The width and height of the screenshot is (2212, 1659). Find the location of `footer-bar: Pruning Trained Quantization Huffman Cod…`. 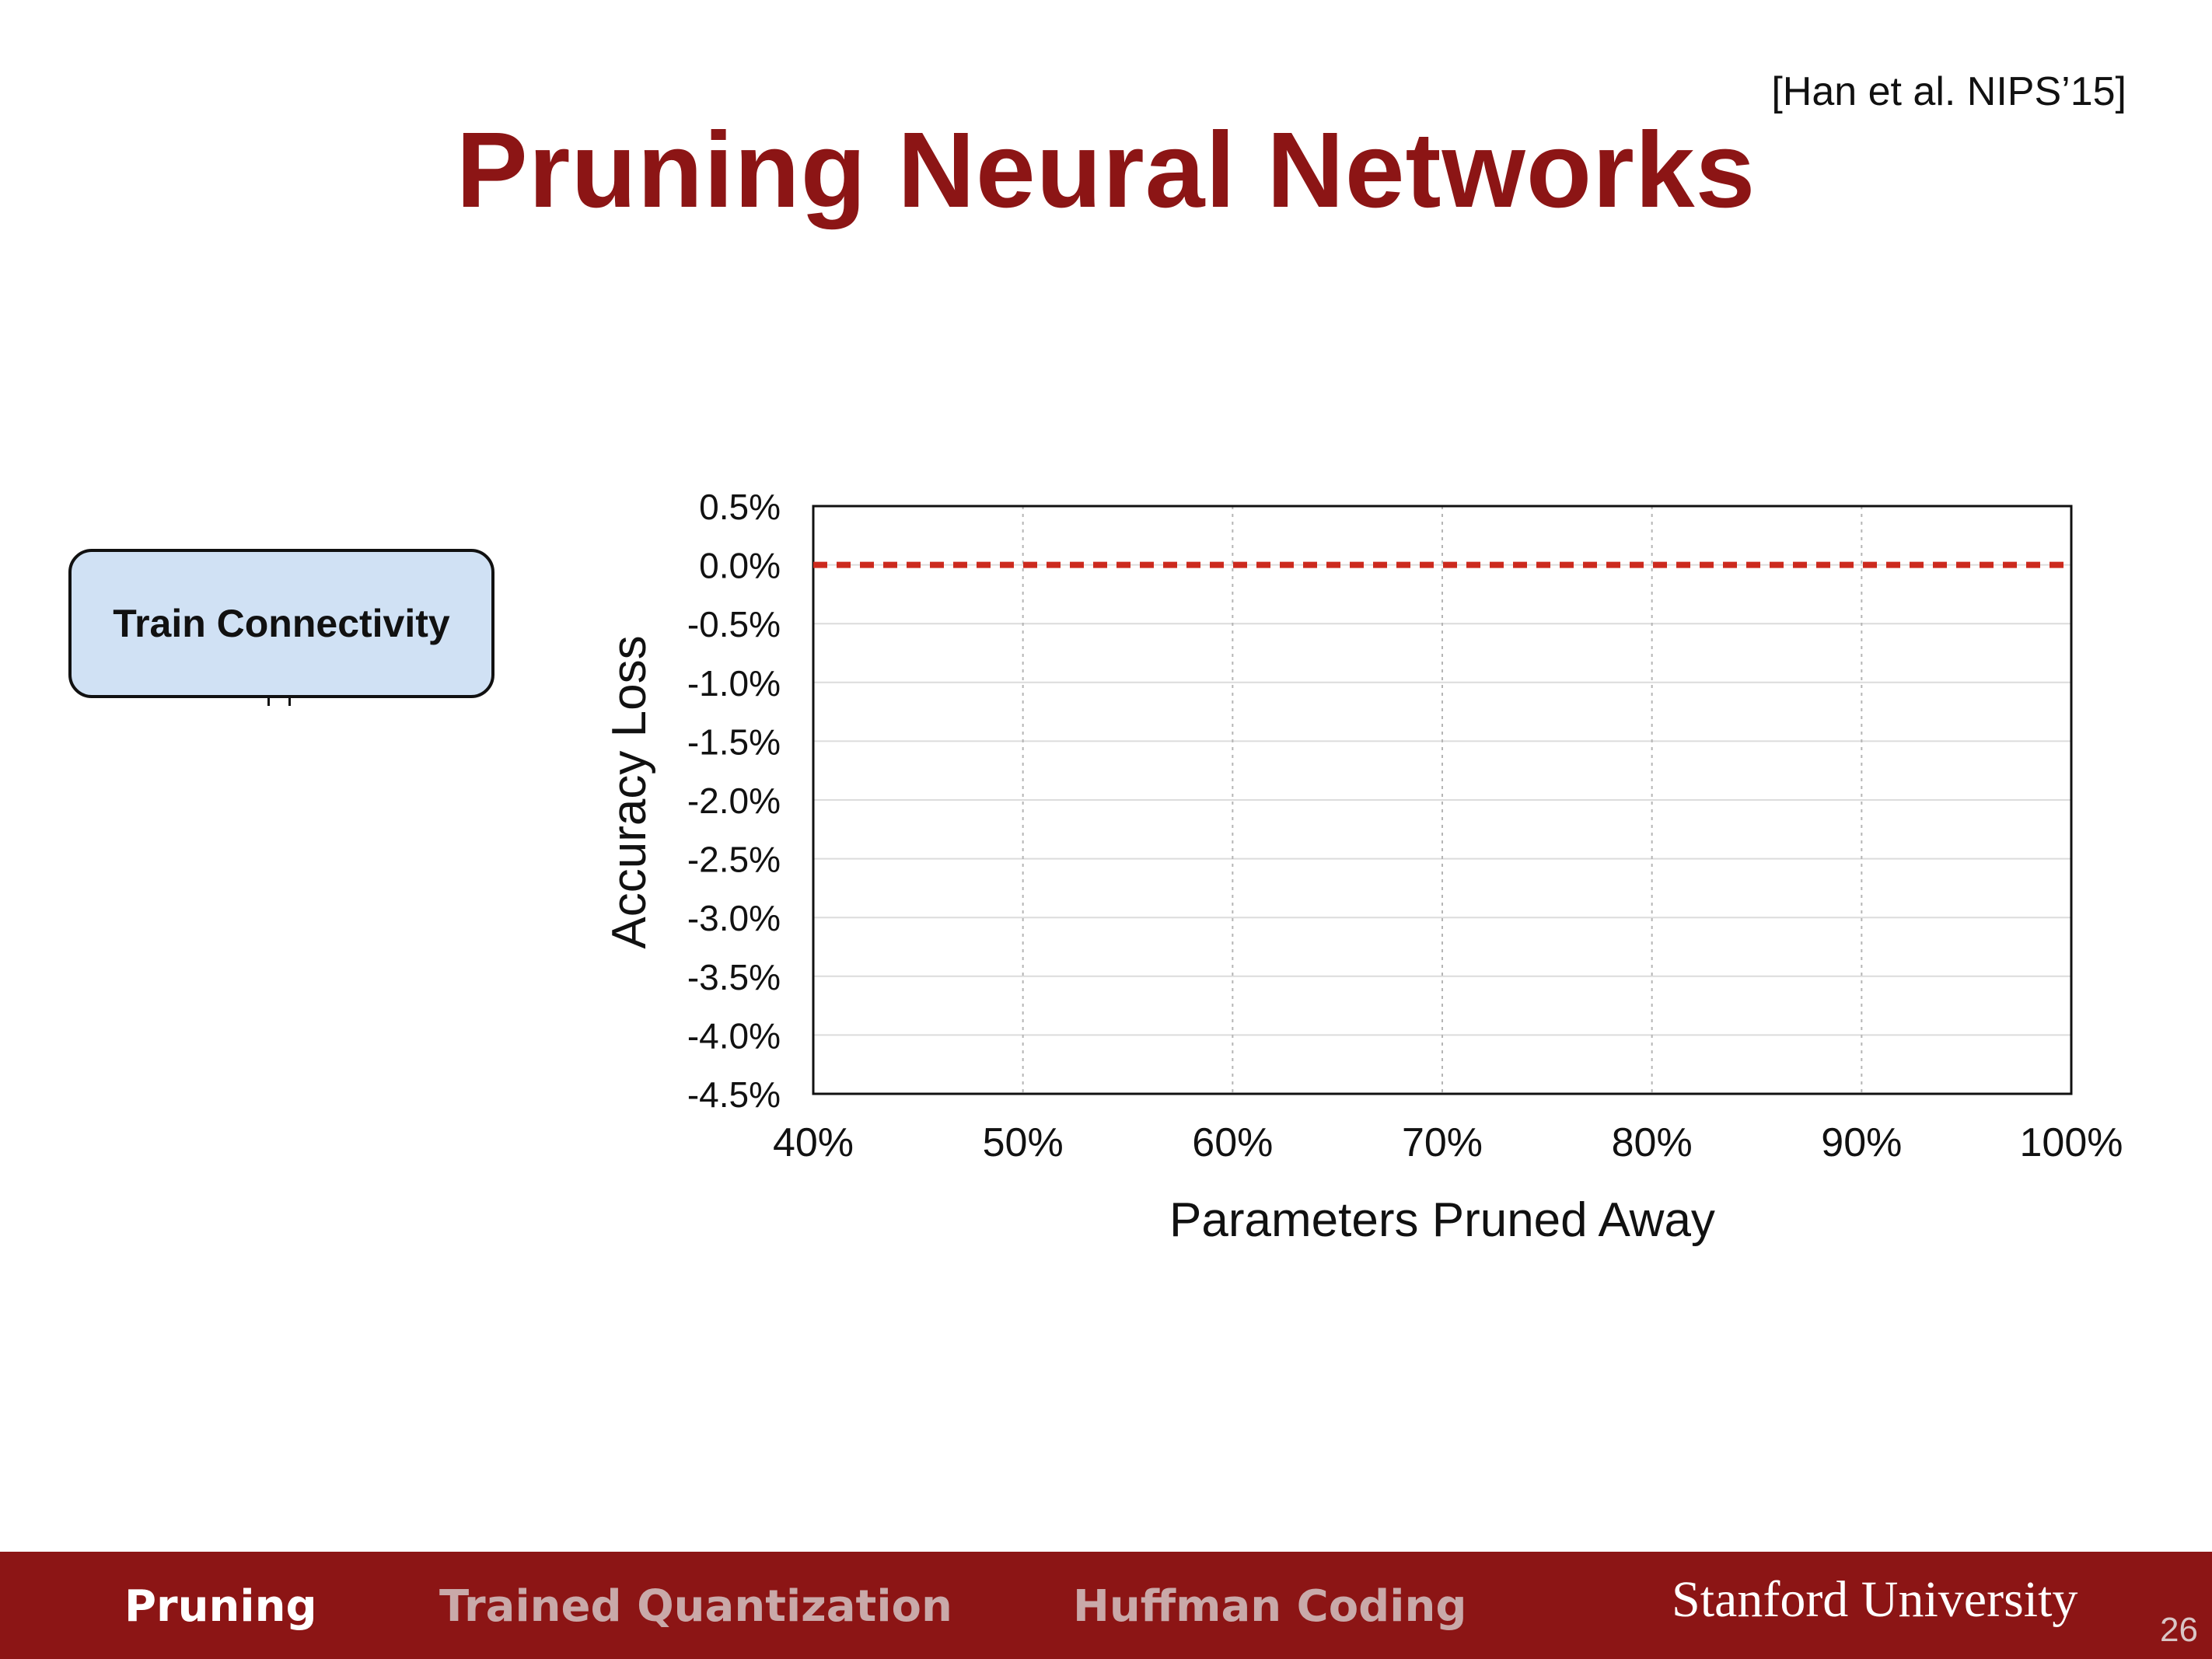

footer-bar: Pruning Trained Quantization Huffman Cod… is located at coordinates (1106, 1605).